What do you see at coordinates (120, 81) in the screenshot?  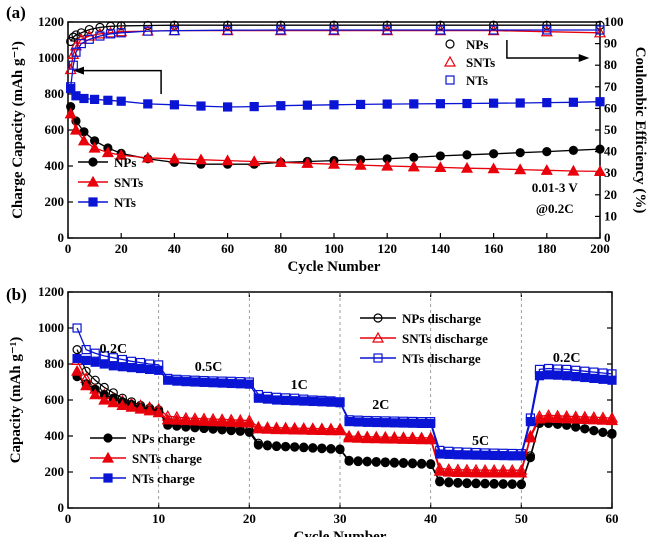 I see `arrow-left-axis` at bounding box center [120, 81].